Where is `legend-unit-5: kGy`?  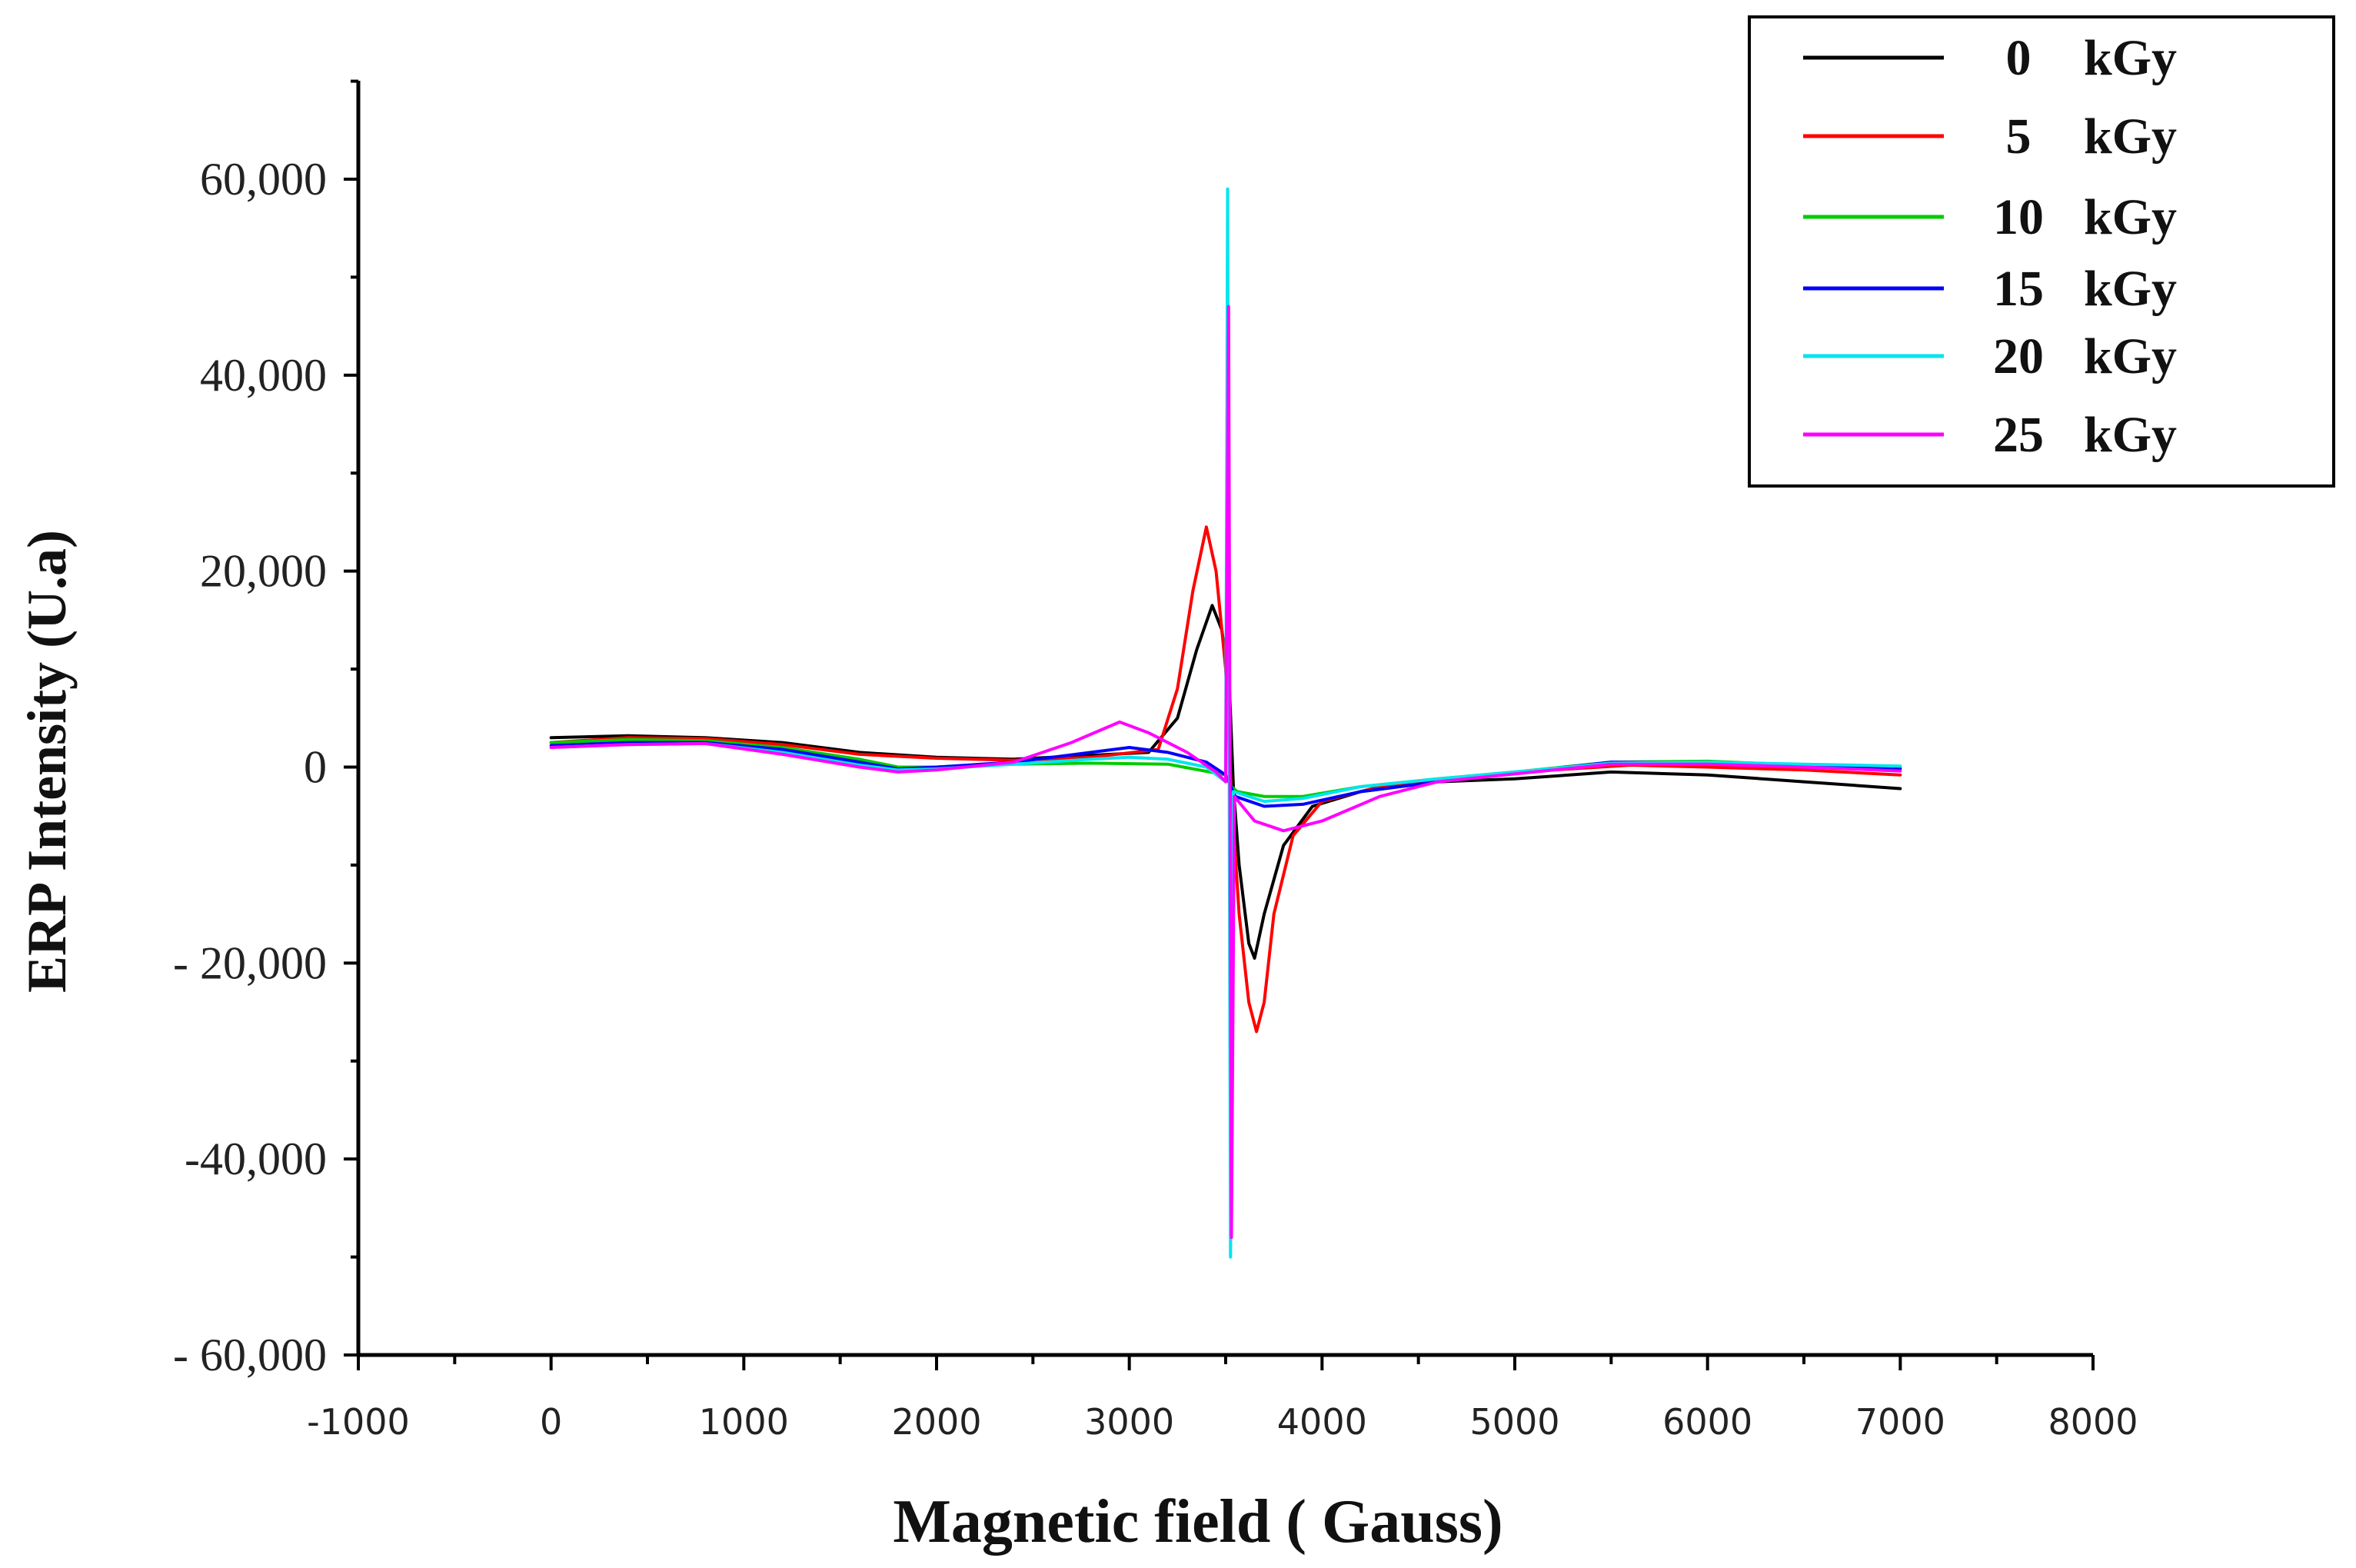 legend-unit-5: kGy is located at coordinates (2130, 136).